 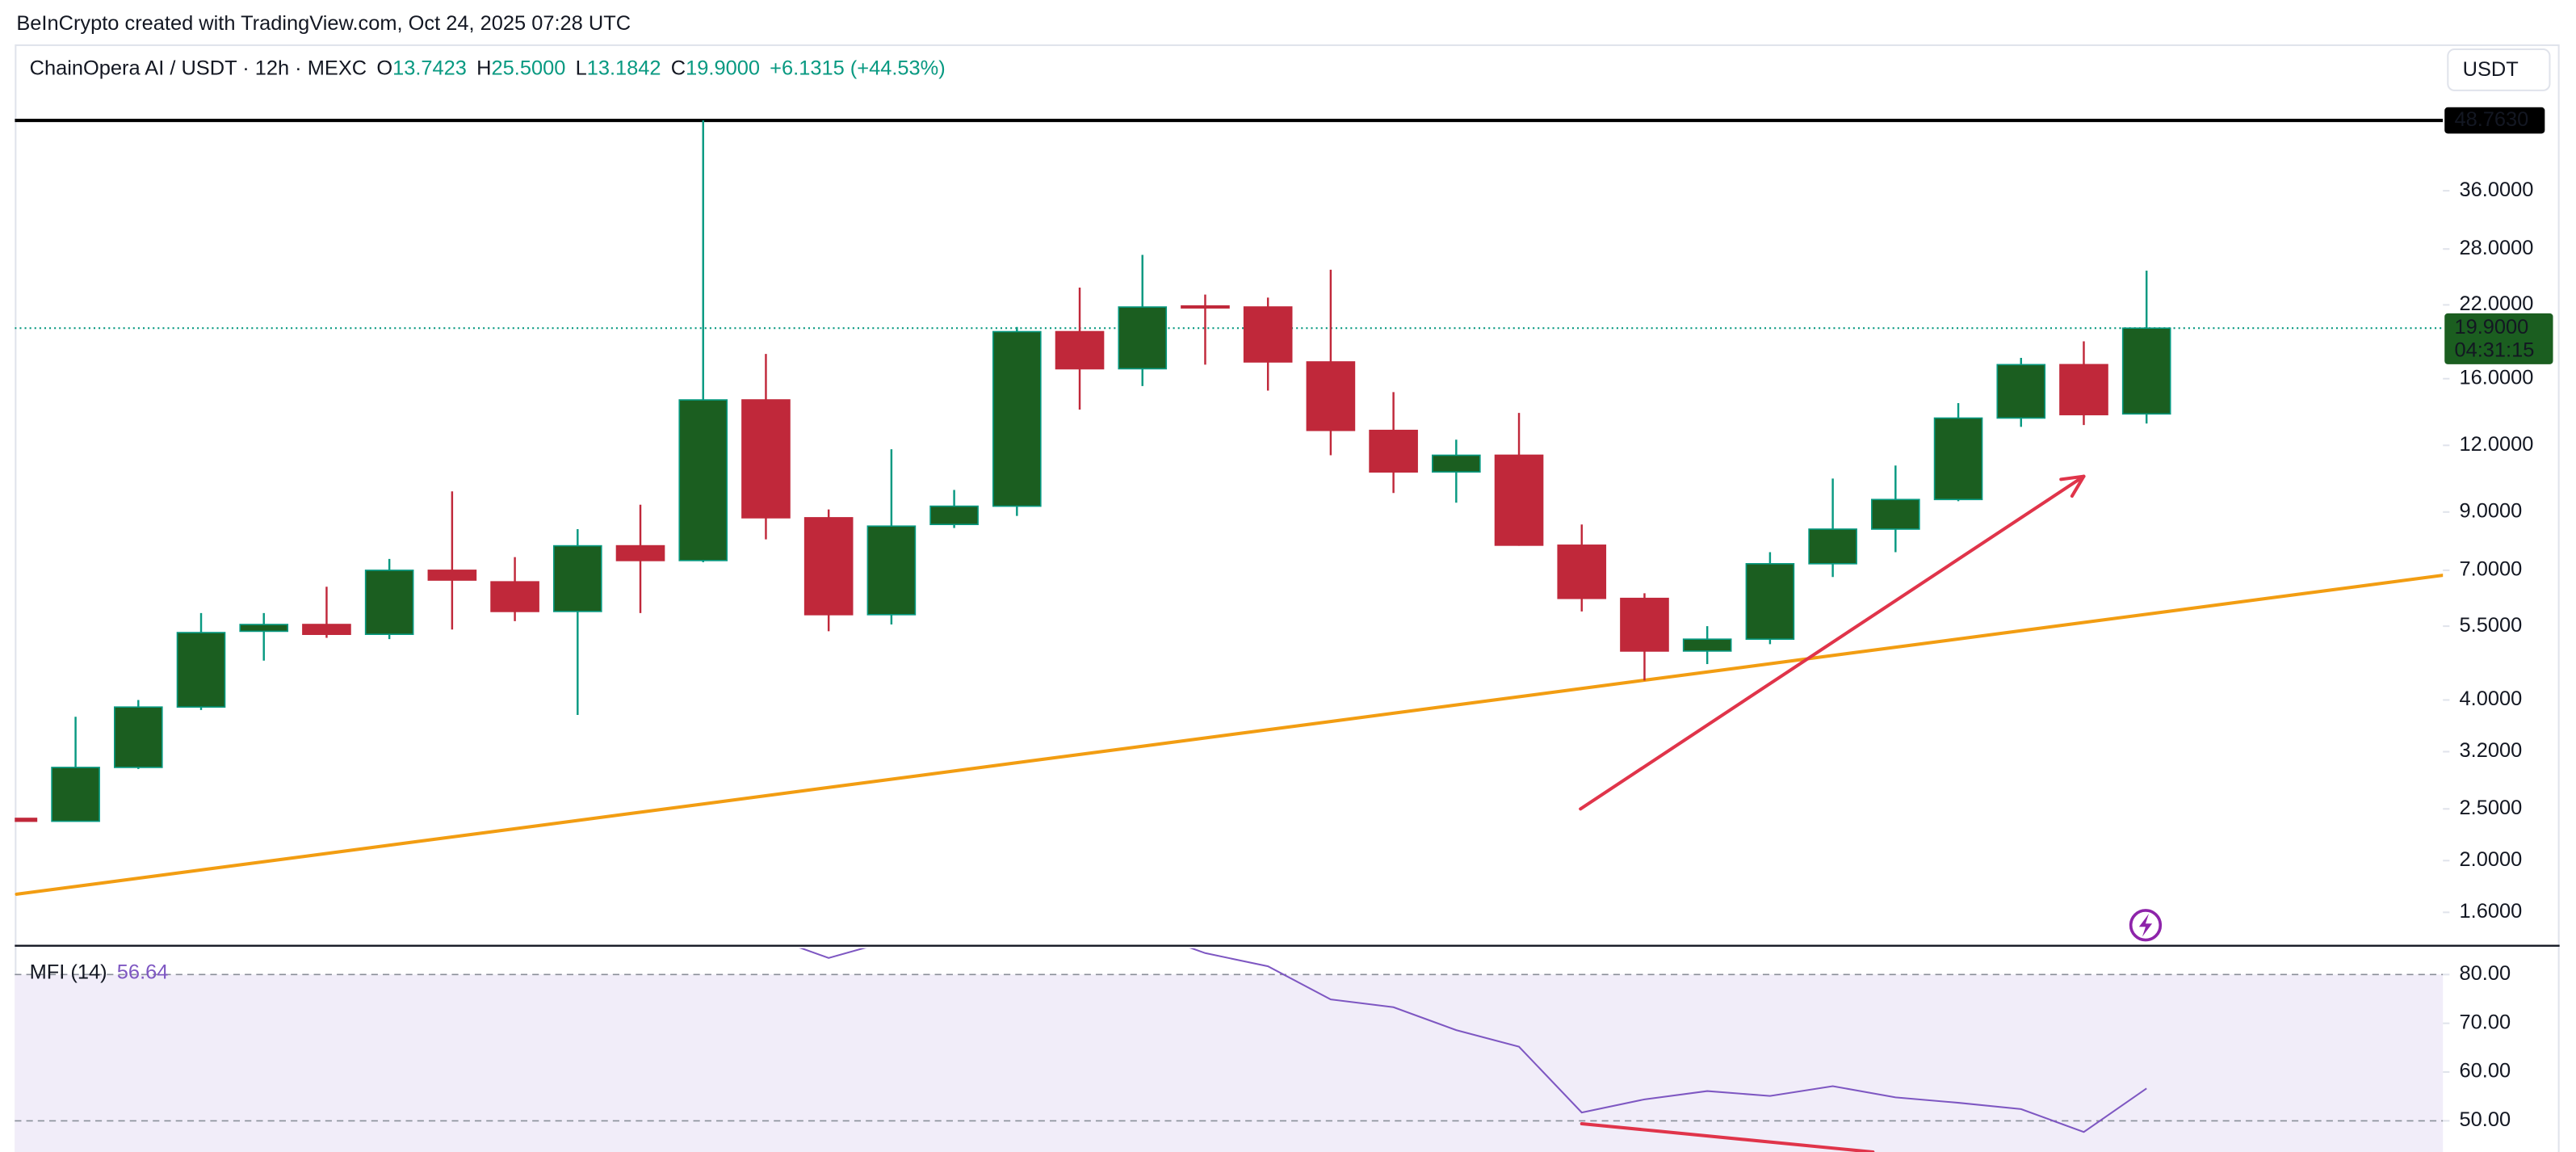 I want to click on countdown-label: 04:31:15, so click(x=2494, y=349).